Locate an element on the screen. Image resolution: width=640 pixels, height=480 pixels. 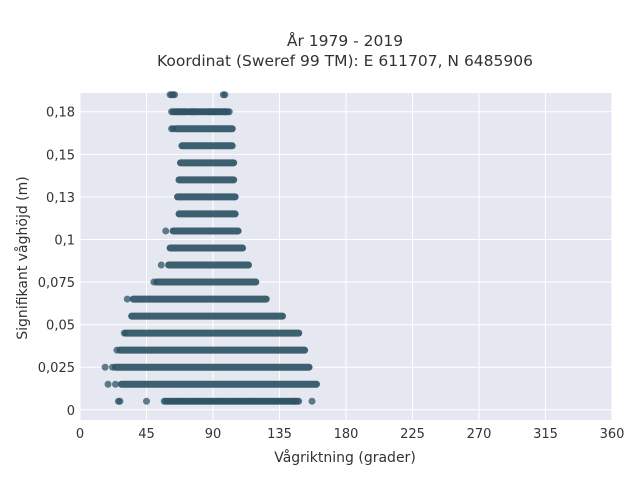
y-tick-label: 0,075 is located at coordinates (56, 283).